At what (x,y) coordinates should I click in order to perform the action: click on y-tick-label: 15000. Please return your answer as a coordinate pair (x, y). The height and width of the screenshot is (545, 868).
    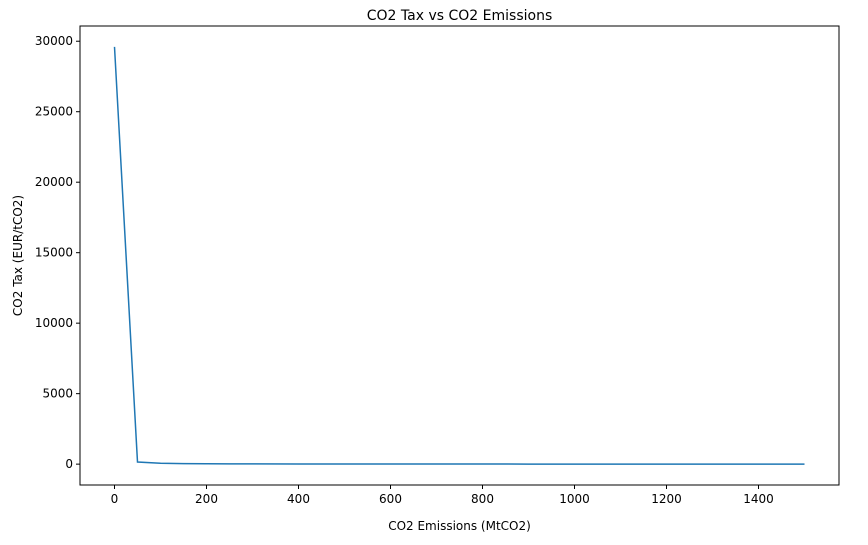
    Looking at the image, I should click on (54, 253).